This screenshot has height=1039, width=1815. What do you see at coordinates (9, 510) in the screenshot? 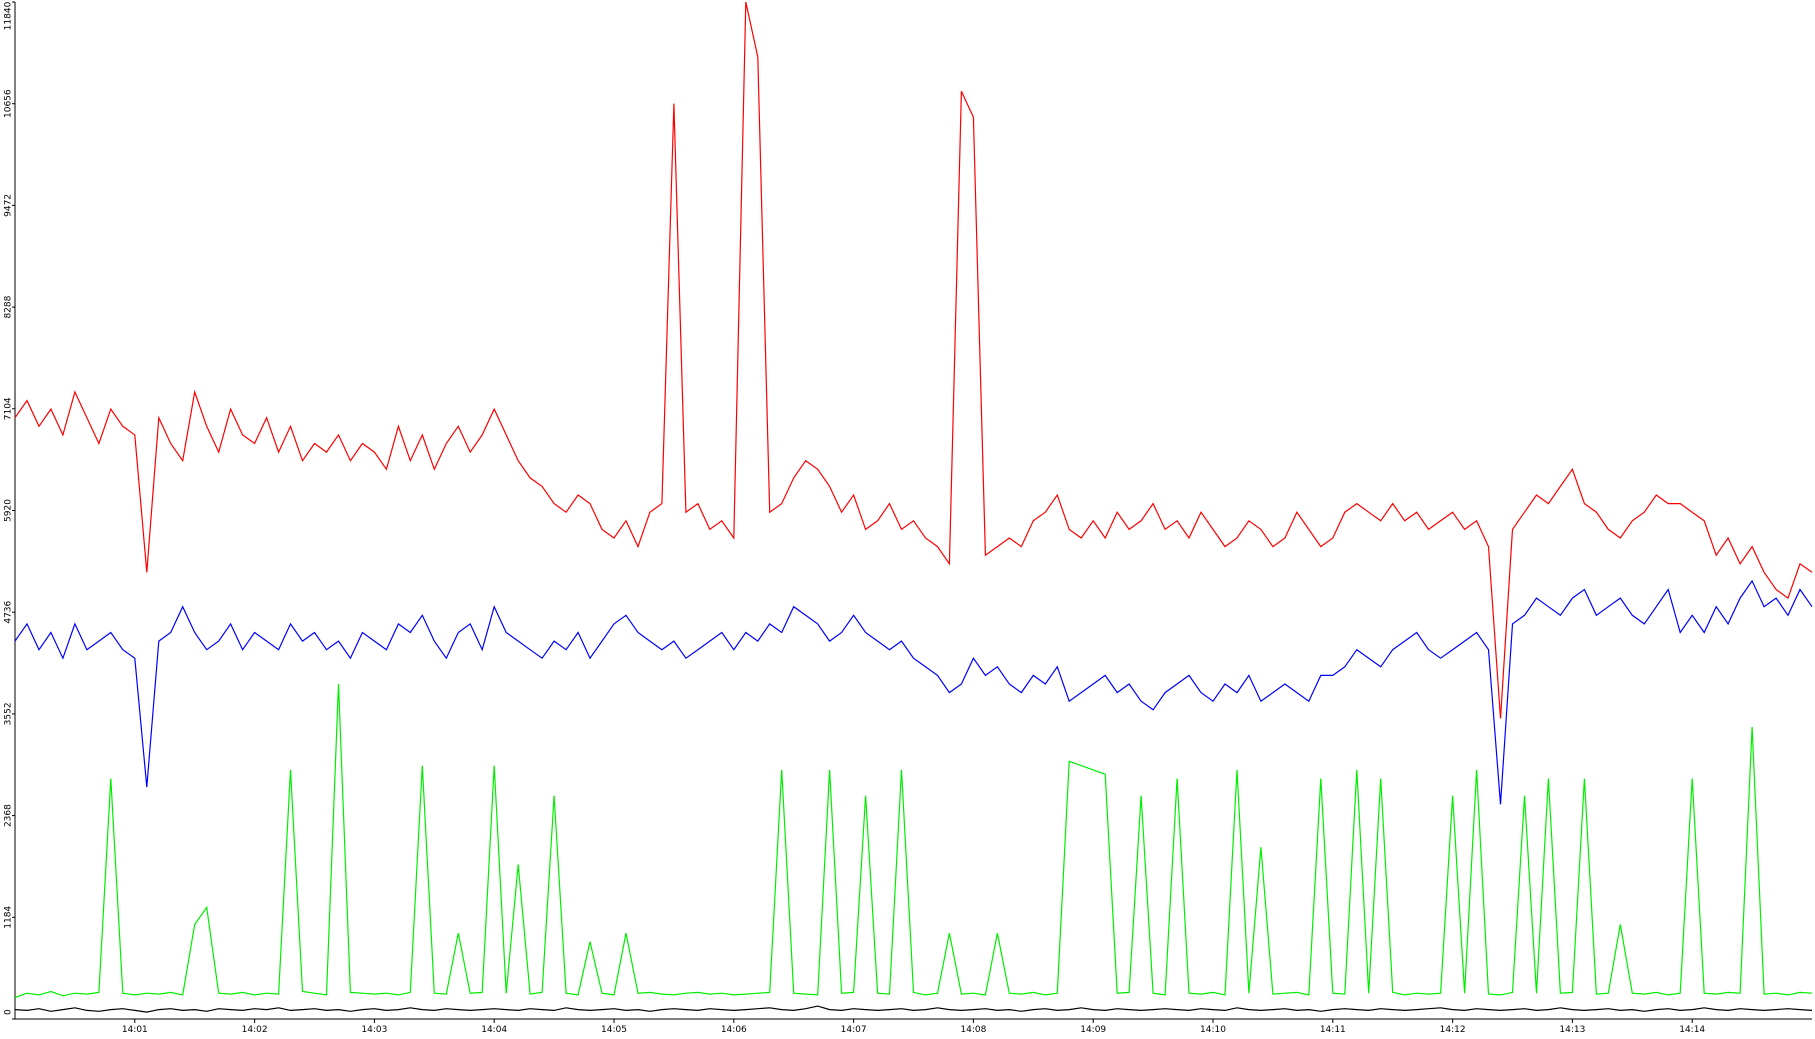
I see `y-tick-label: 5920` at bounding box center [9, 510].